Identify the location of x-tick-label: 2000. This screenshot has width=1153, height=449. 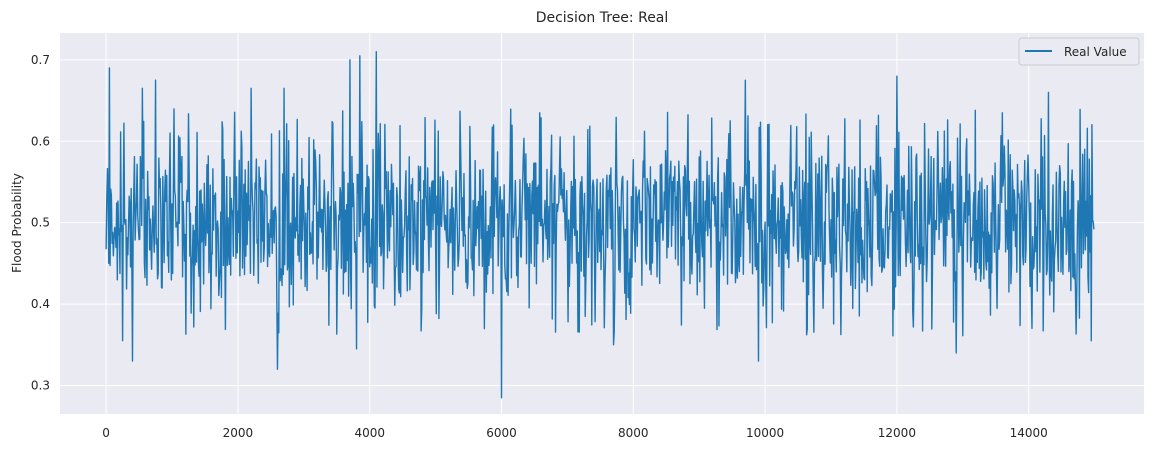
(238, 433).